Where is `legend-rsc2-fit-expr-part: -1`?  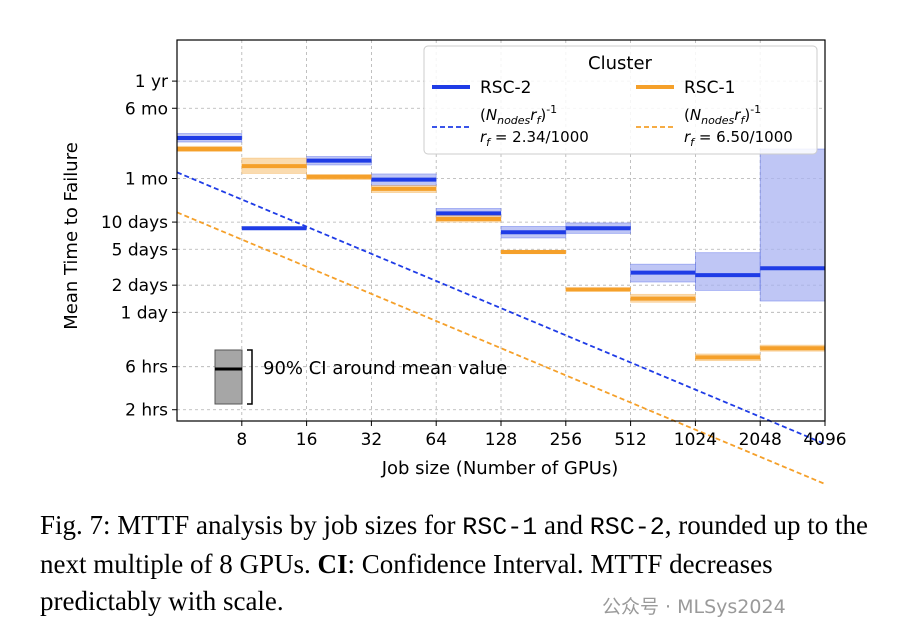 legend-rsc2-fit-expr-part: -1 is located at coordinates (551, 109).